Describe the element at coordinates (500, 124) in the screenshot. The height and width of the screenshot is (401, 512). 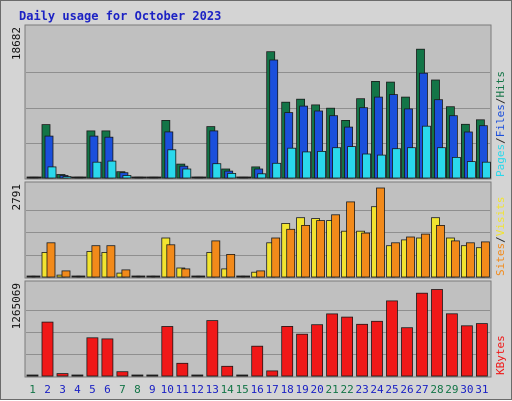
I see `panel-hits-files-pages-legend: Pages/Files/Hits` at that location.